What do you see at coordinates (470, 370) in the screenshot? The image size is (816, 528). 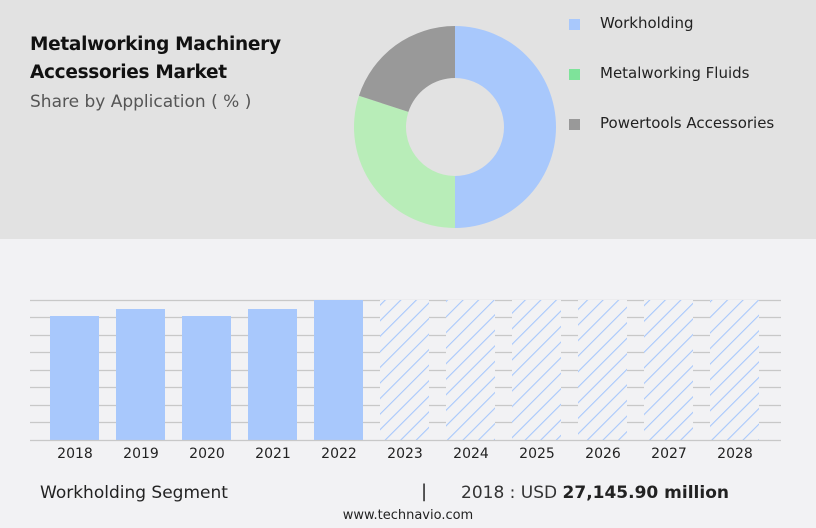 I see `bar-2024` at bounding box center [470, 370].